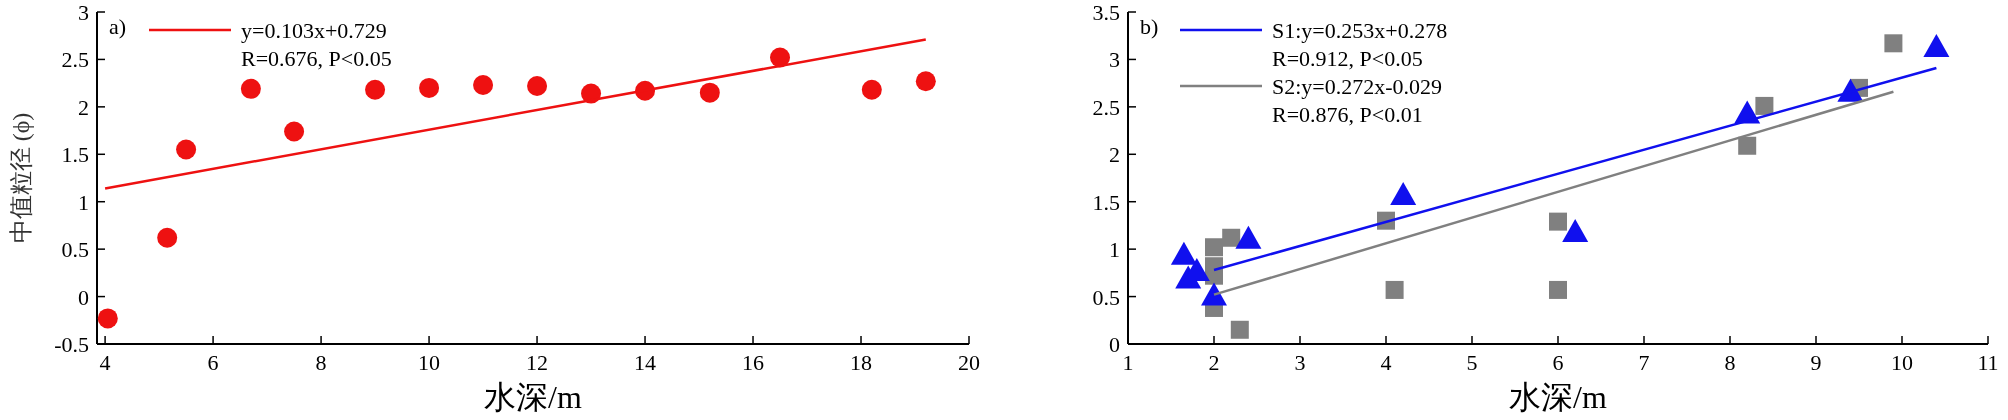 Image resolution: width=2008 pixels, height=420 pixels. What do you see at coordinates (537, 362) in the screenshot?
I see `x-tick-label: 12` at bounding box center [537, 362].